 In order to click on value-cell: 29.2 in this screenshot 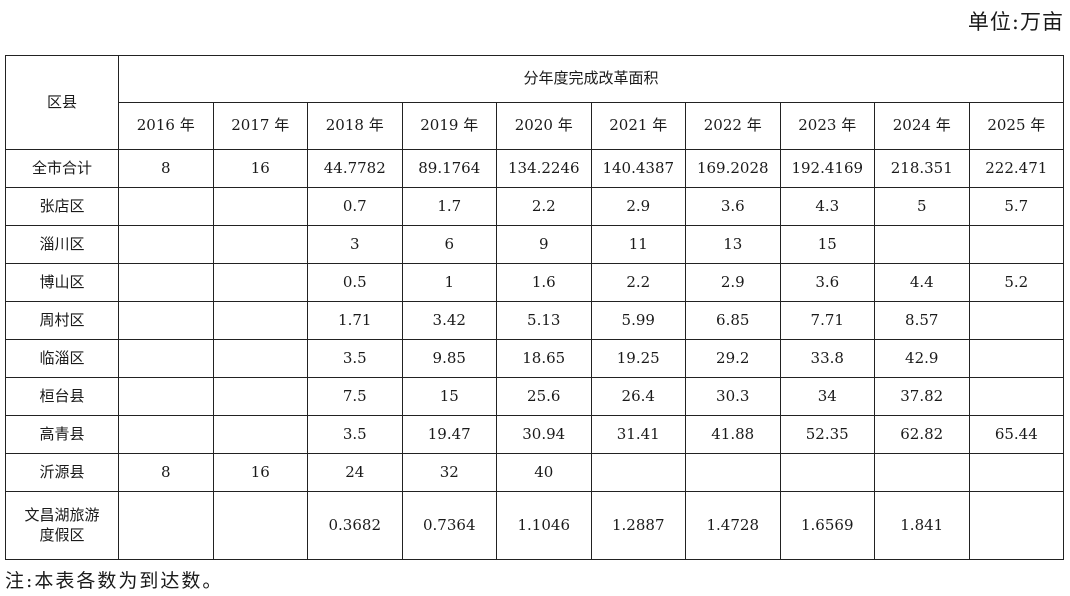, I will do `click(733, 358)`.